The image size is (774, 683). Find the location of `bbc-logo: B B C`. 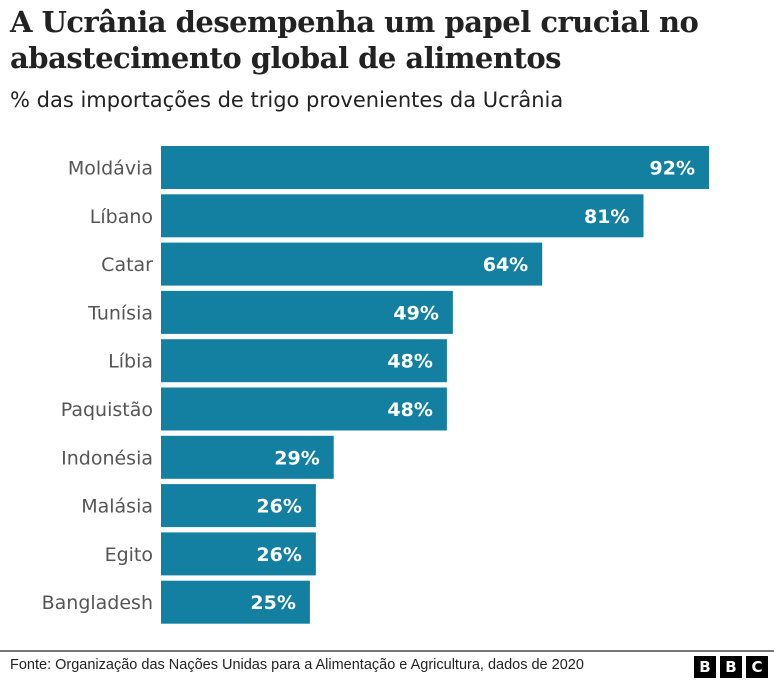

bbc-logo: B B C is located at coordinates (731, 667).